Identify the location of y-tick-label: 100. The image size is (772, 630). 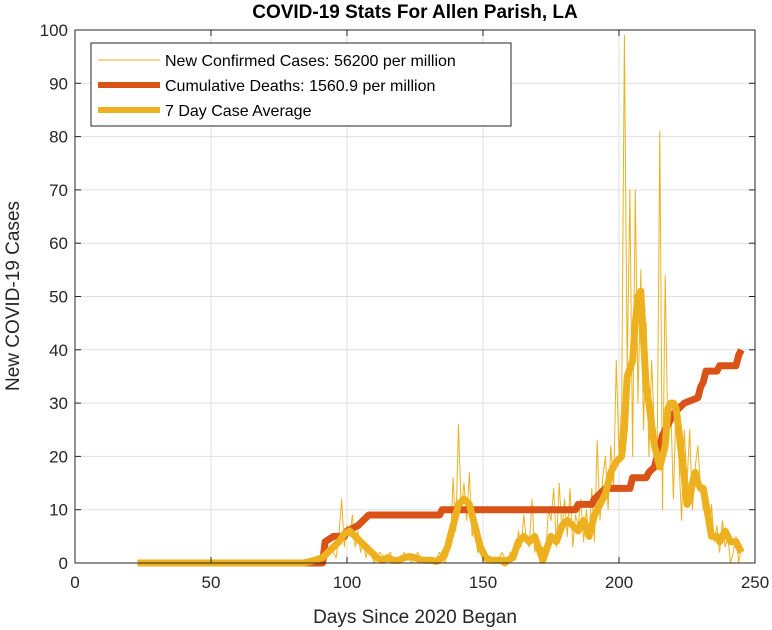
(54, 30).